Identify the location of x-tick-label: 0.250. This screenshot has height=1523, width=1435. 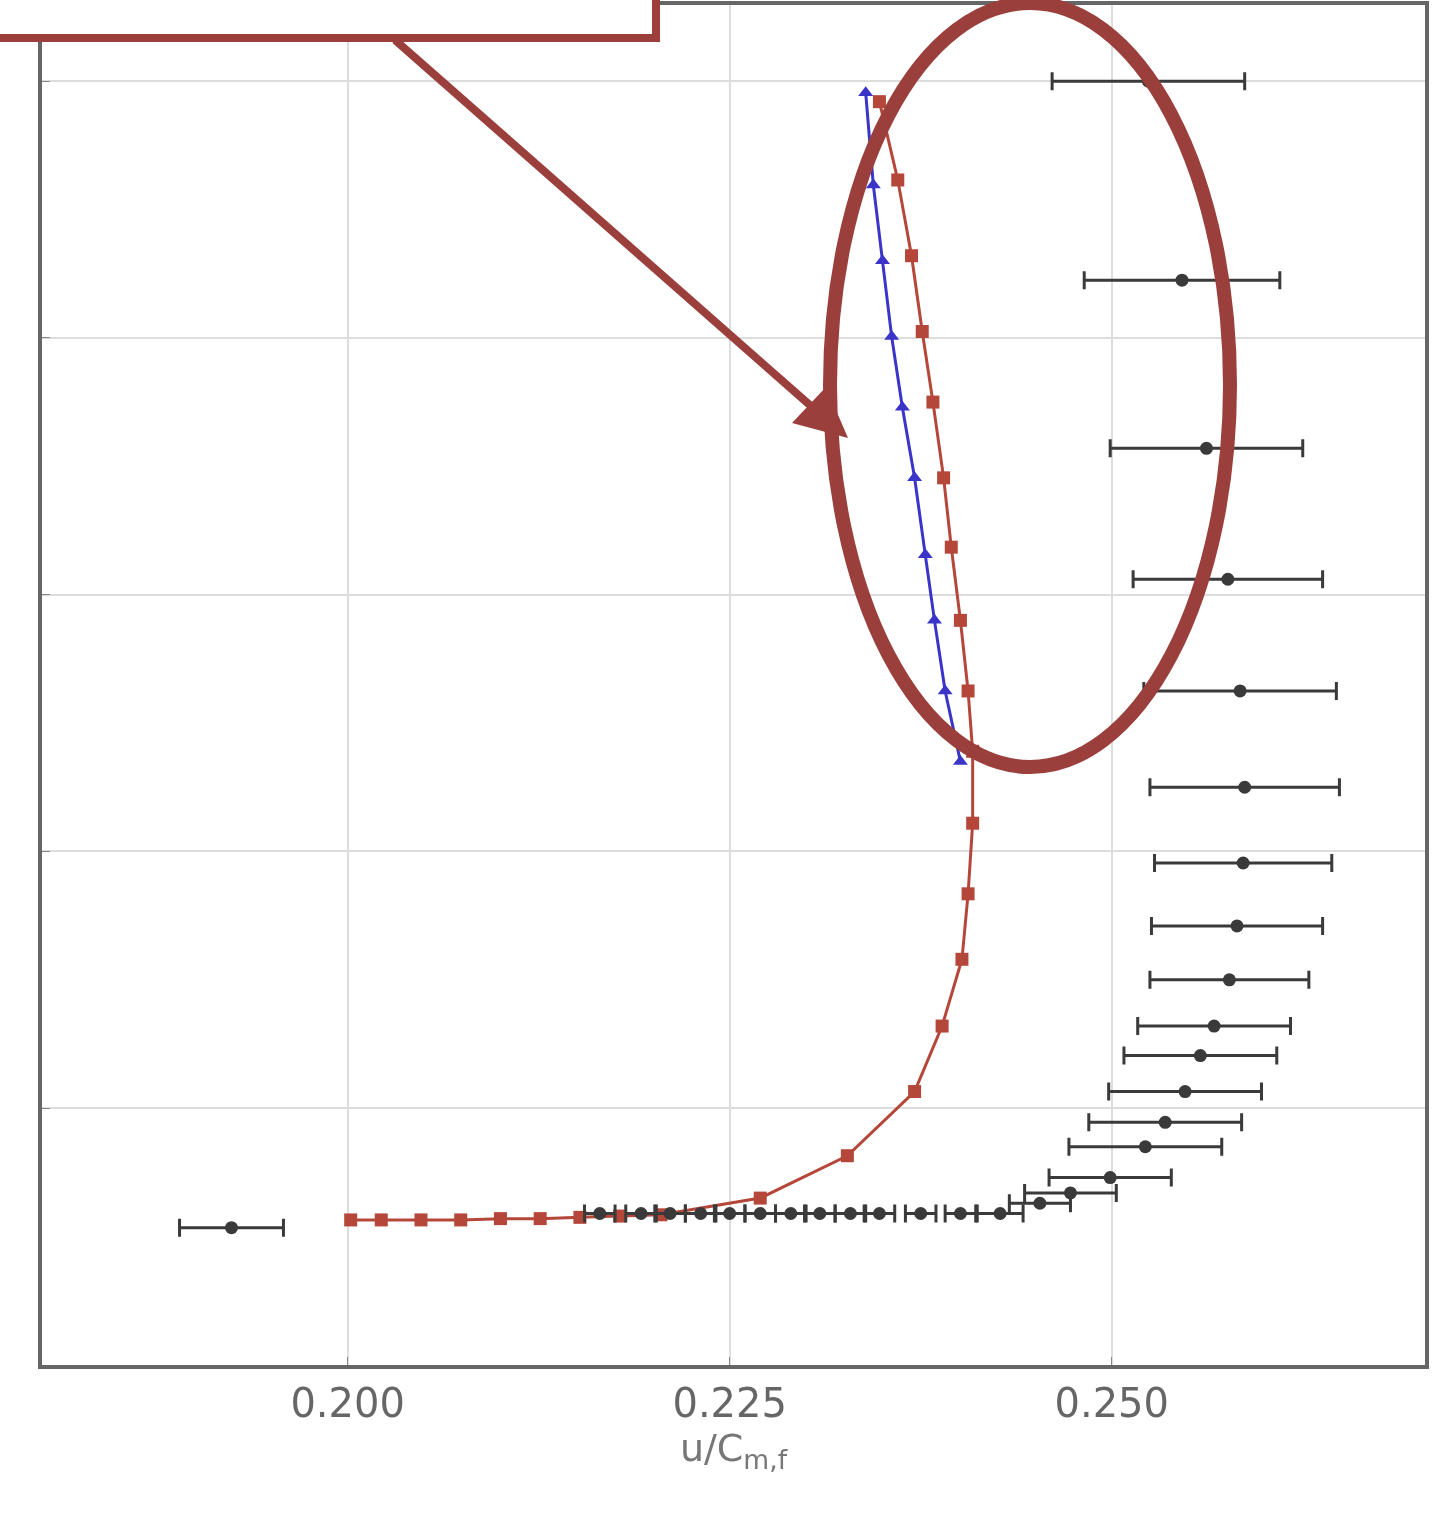
(1111, 1403).